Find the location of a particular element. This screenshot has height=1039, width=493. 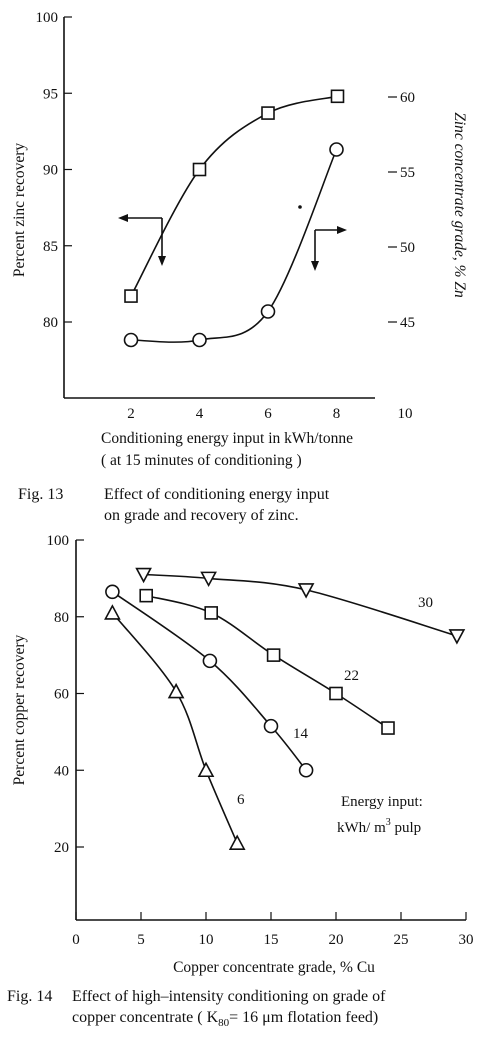

fig13-y2tick-label: 55 is located at coordinates (407, 173).